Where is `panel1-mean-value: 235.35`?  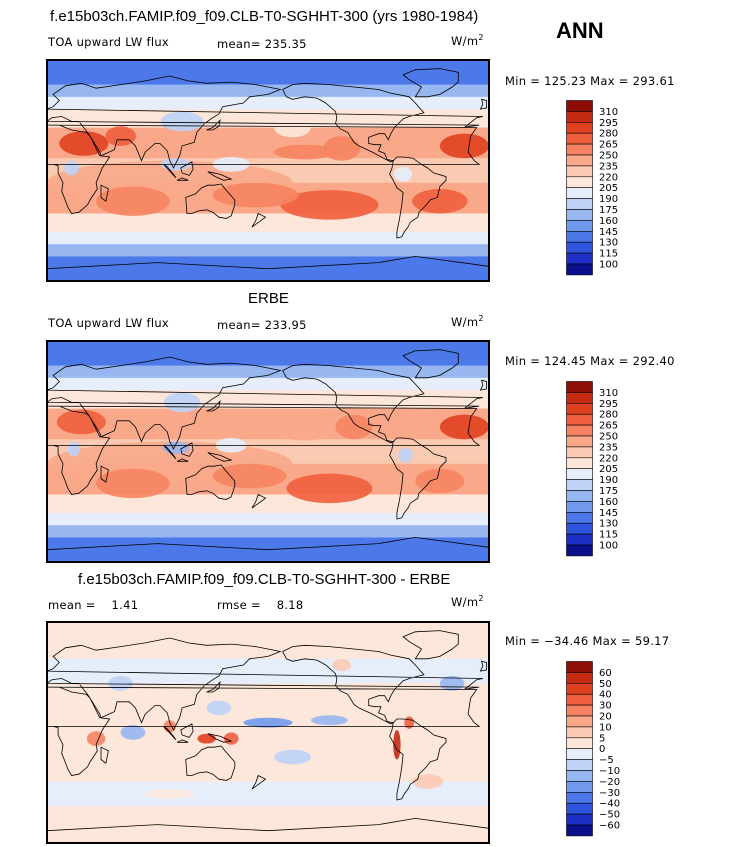 panel1-mean-value: 235.35 is located at coordinates (285, 44).